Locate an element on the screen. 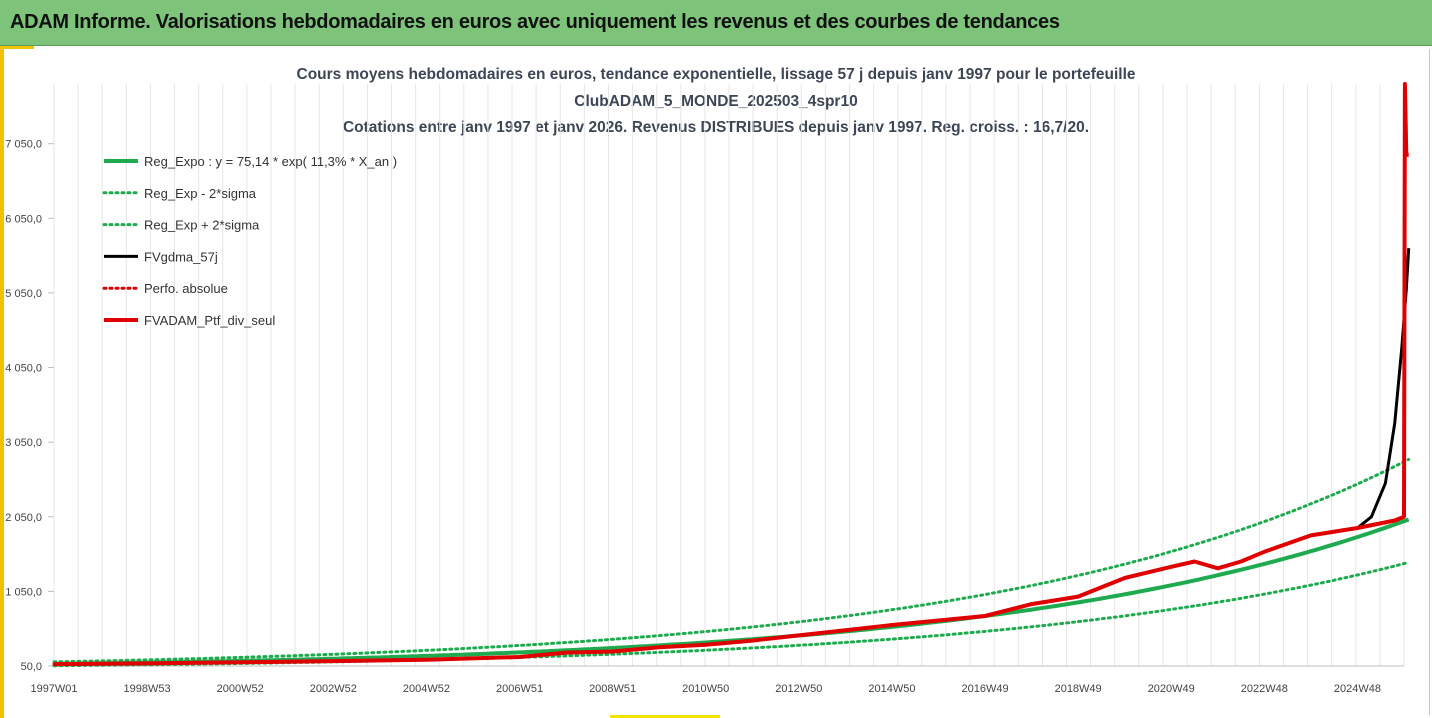  legend-entry: FVADAM_Ptf_div_seul is located at coordinates (209, 320).